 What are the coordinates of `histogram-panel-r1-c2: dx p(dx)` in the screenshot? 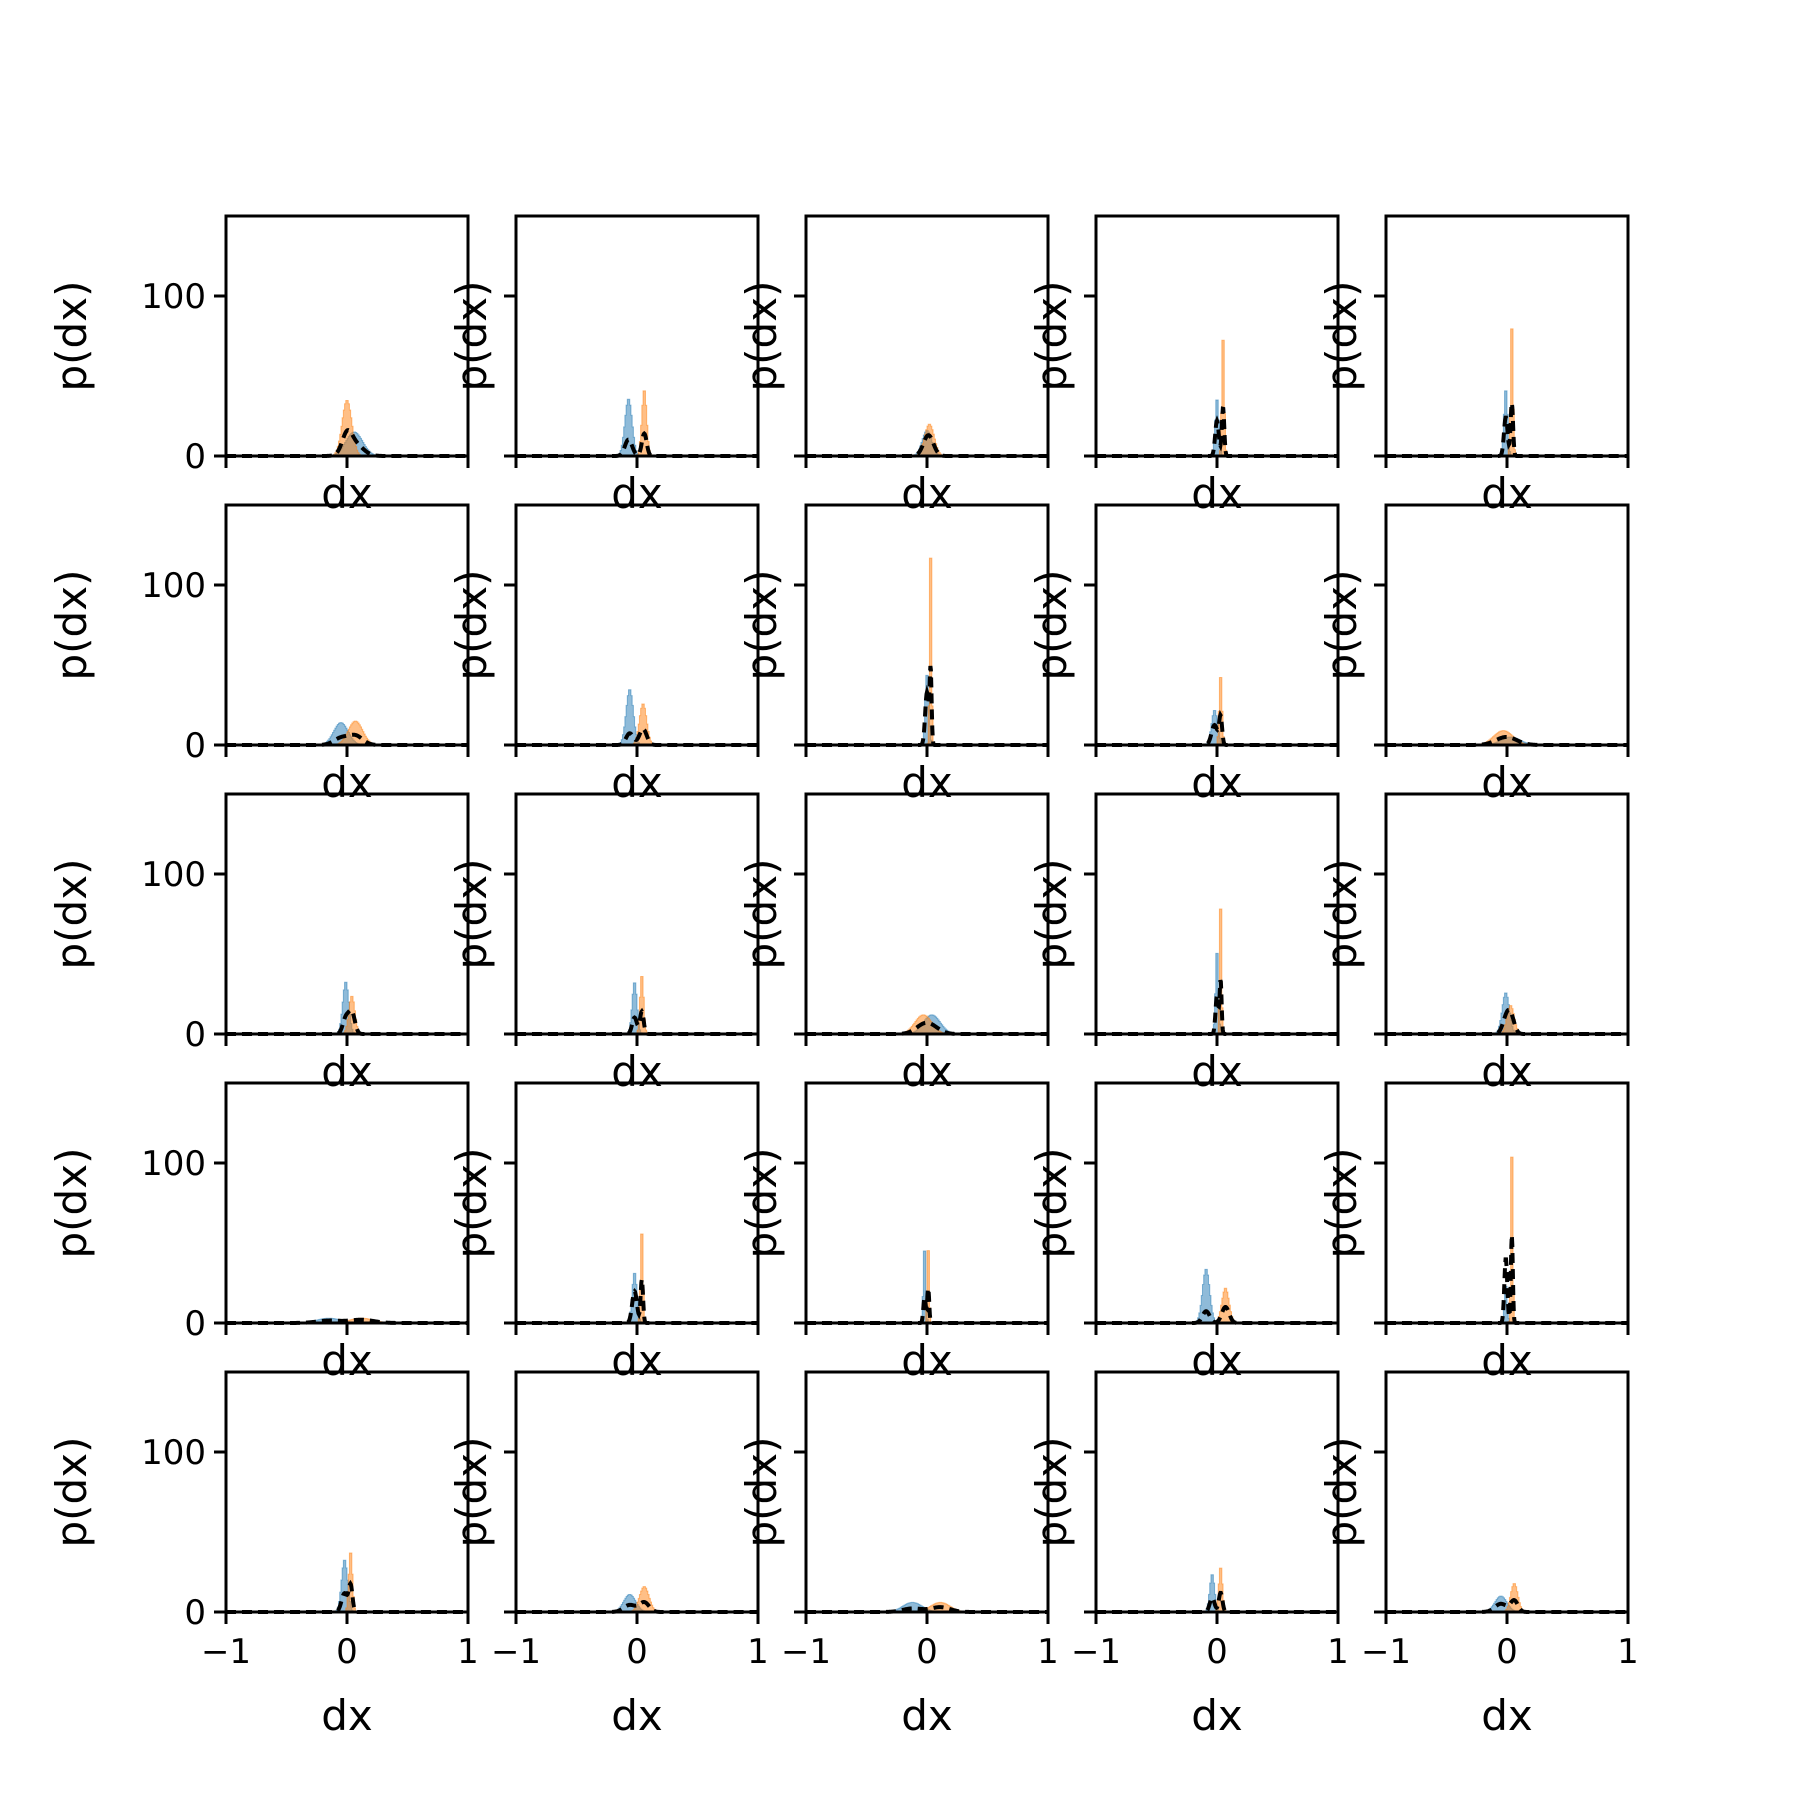 It's located at (603, 366).